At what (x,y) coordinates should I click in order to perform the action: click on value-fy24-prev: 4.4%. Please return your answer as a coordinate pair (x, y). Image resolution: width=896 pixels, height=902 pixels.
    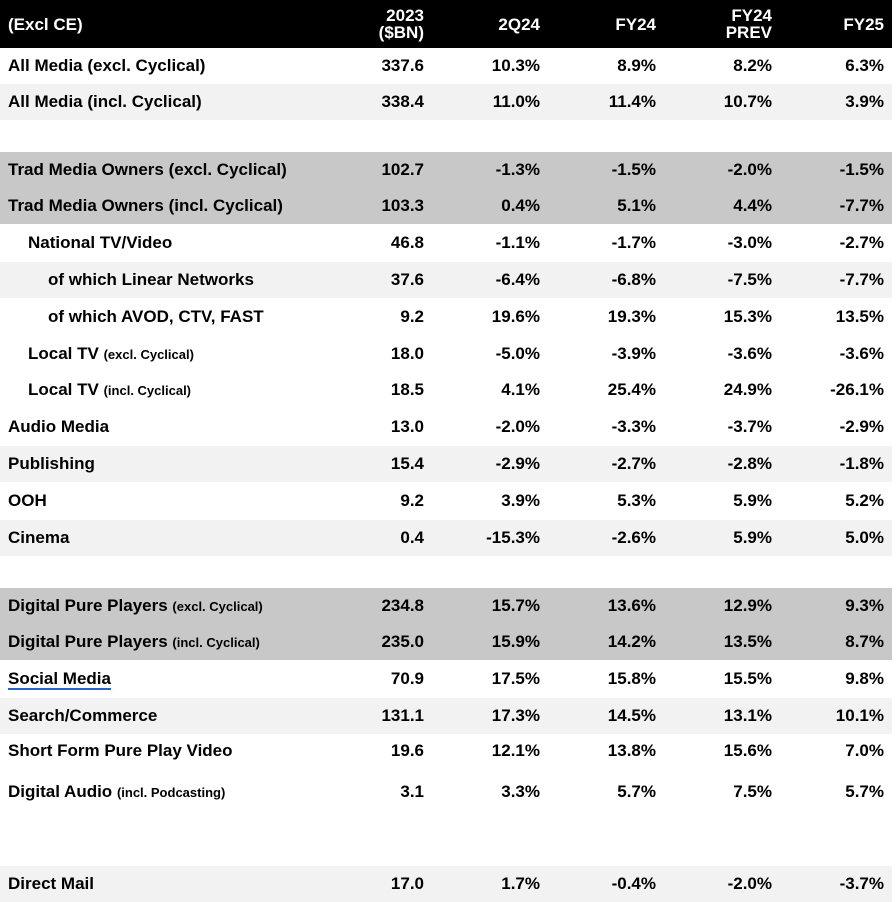
    Looking at the image, I should click on (752, 205).